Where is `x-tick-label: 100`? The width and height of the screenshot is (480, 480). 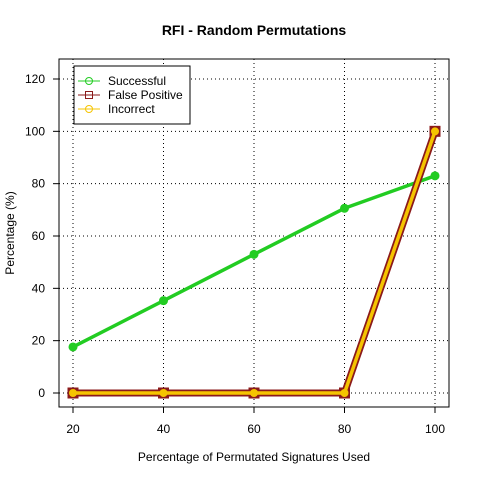 x-tick-label: 100 is located at coordinates (435, 429).